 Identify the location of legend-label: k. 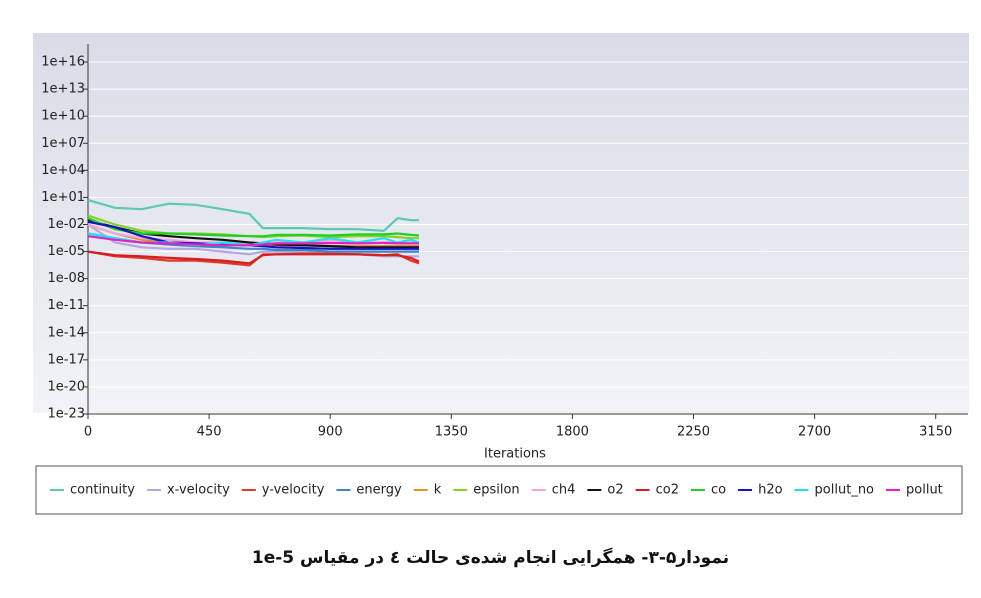
(438, 490).